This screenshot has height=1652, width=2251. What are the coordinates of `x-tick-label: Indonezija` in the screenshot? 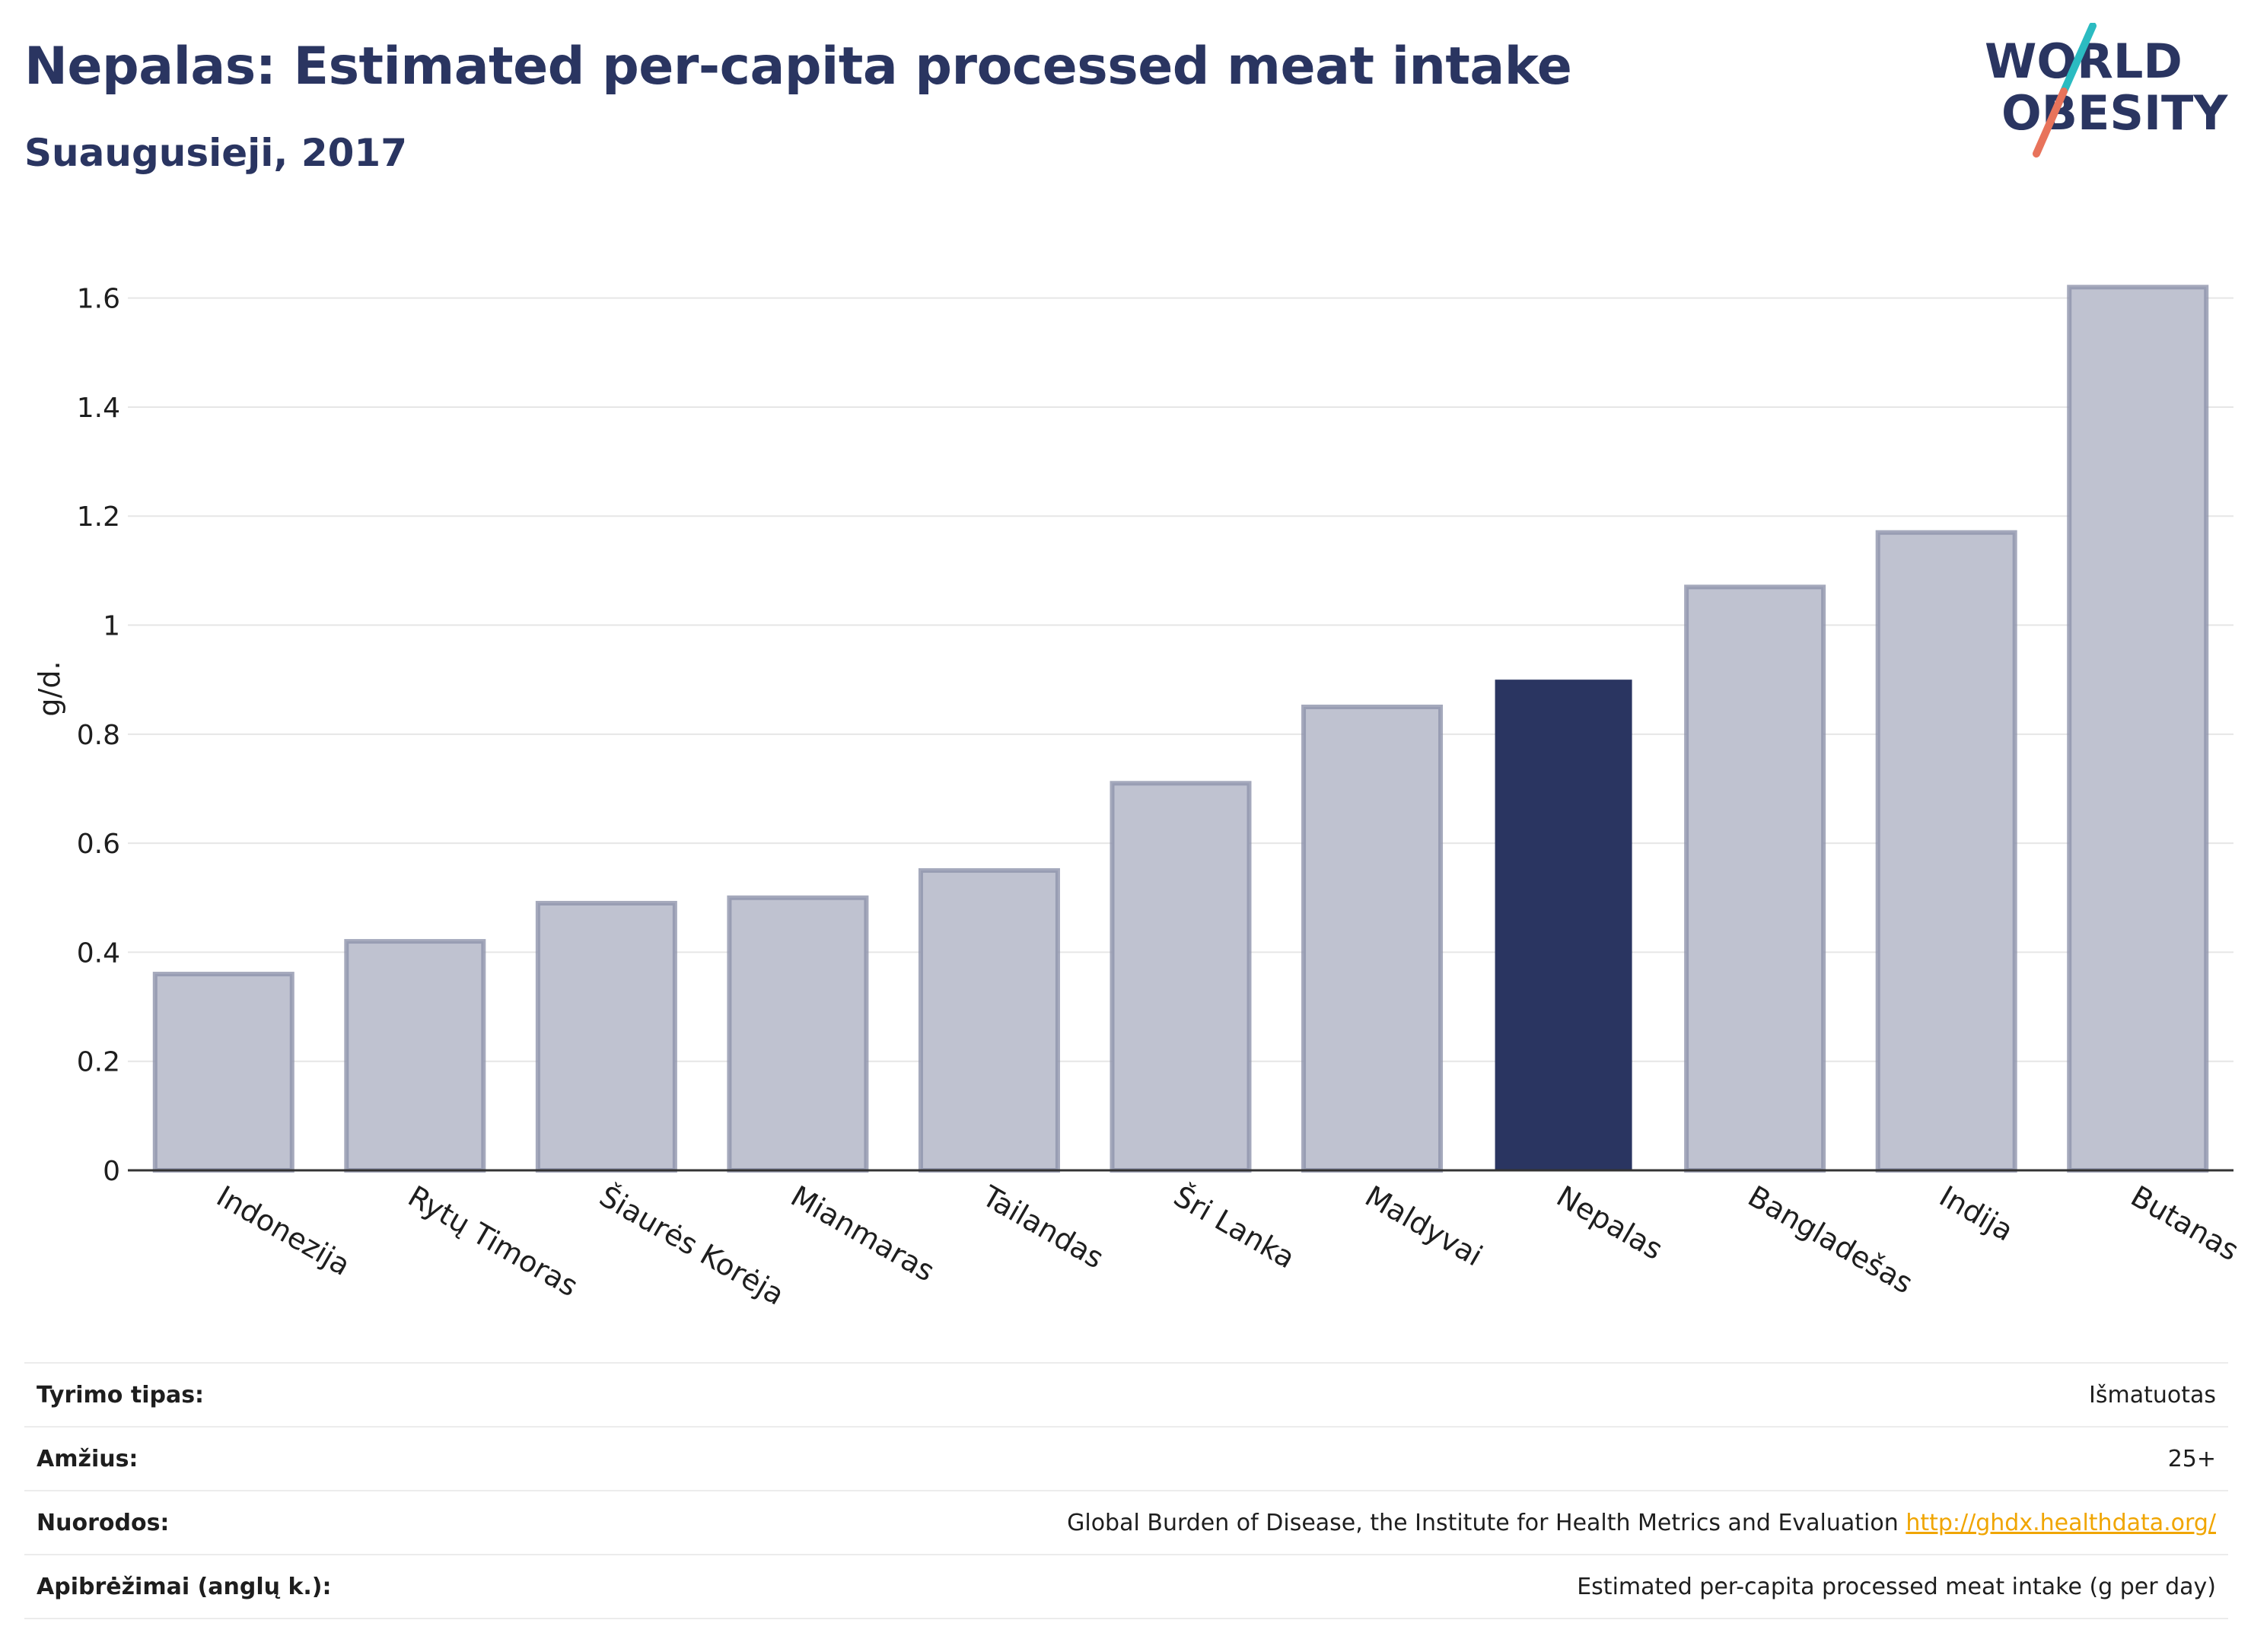 It's located at (283, 1230).